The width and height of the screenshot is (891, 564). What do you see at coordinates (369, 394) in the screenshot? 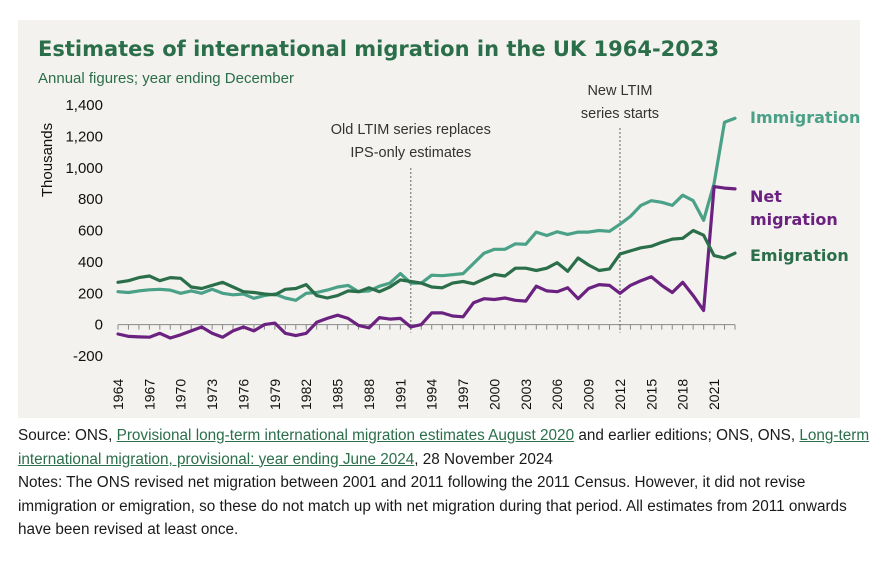
I see `x-tick-label: 1988` at bounding box center [369, 394].